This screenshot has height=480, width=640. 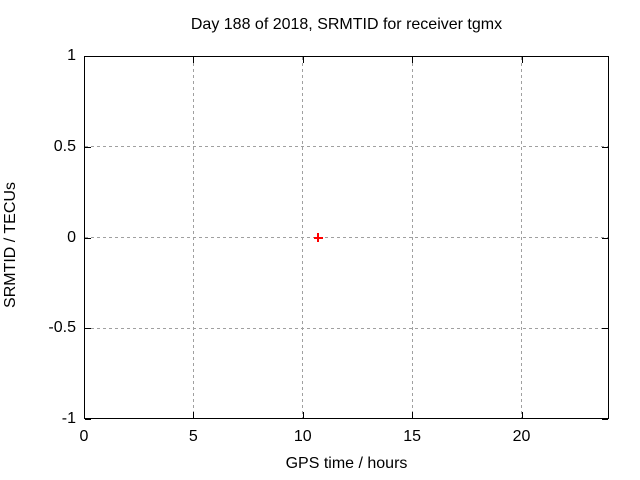 What do you see at coordinates (71, 55) in the screenshot?
I see `y-tick-label: 1` at bounding box center [71, 55].